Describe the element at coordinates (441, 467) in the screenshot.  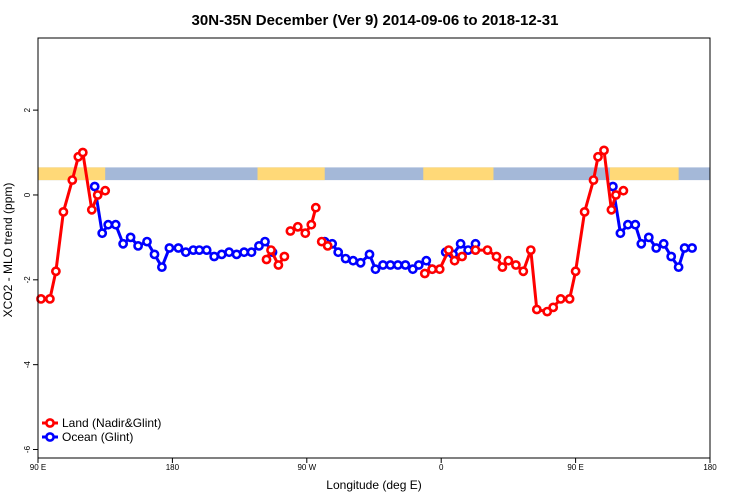
I see `x-tick-label: 0` at that location.